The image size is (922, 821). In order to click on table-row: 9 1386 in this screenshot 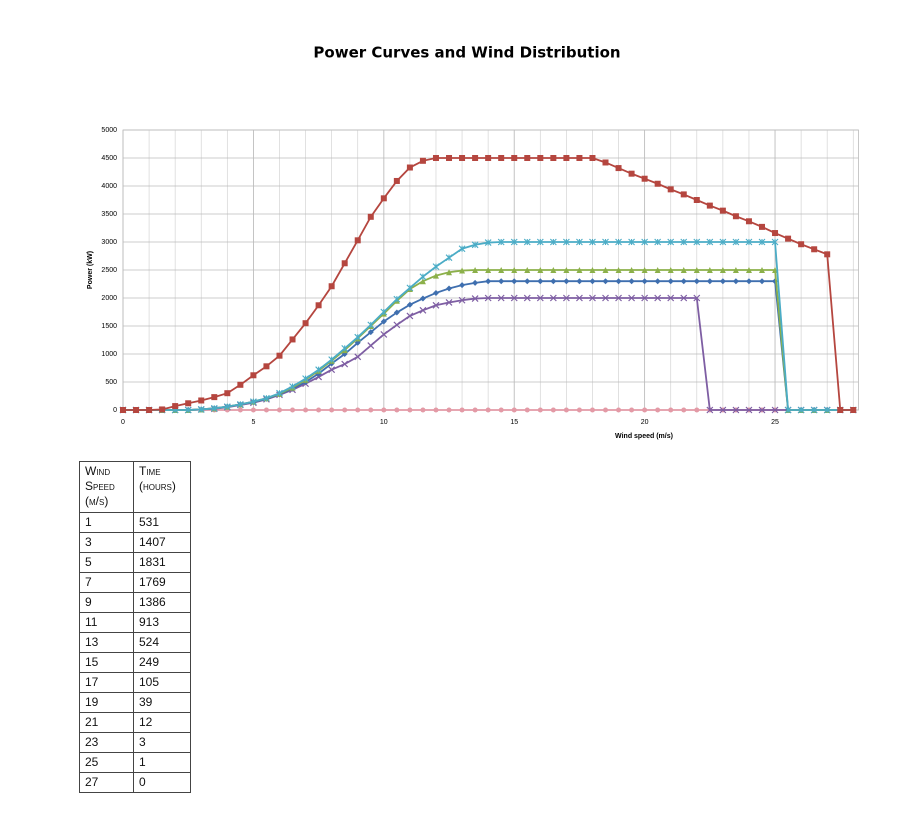, I will do `click(135, 602)`.